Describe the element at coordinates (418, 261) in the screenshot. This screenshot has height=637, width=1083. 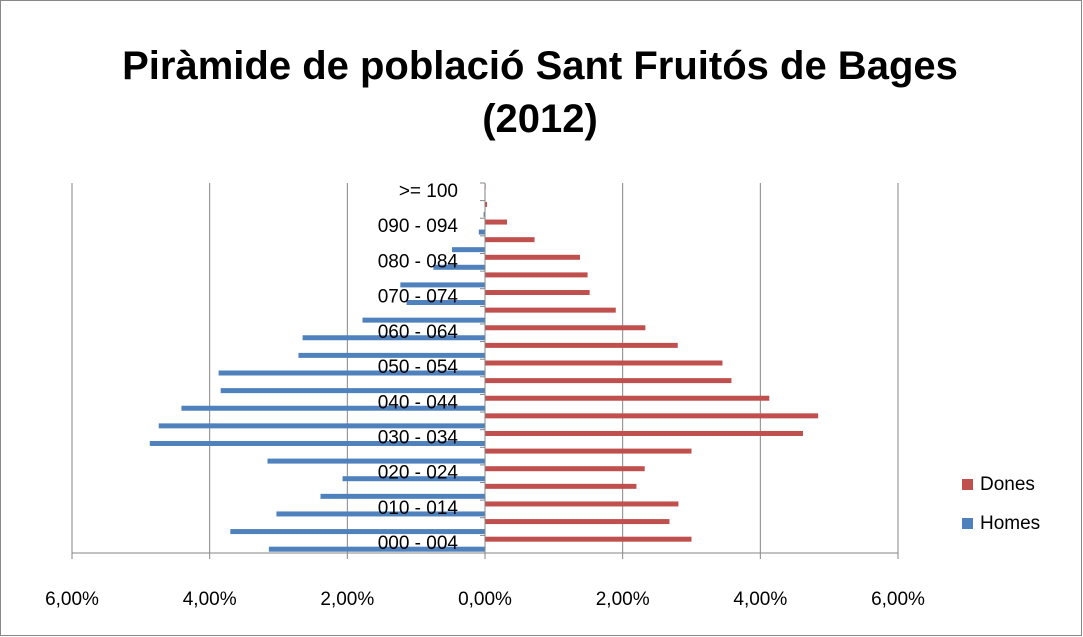
I see `y-tick-label: 080 - 084` at that location.